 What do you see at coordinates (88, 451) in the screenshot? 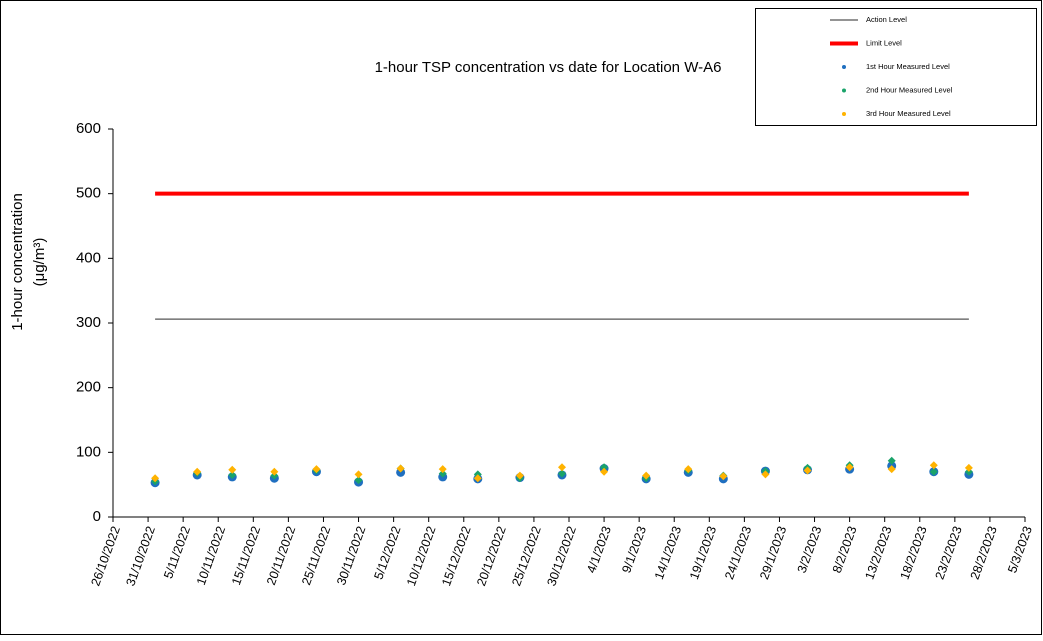
I see `y-tick-label: 100` at bounding box center [88, 451].